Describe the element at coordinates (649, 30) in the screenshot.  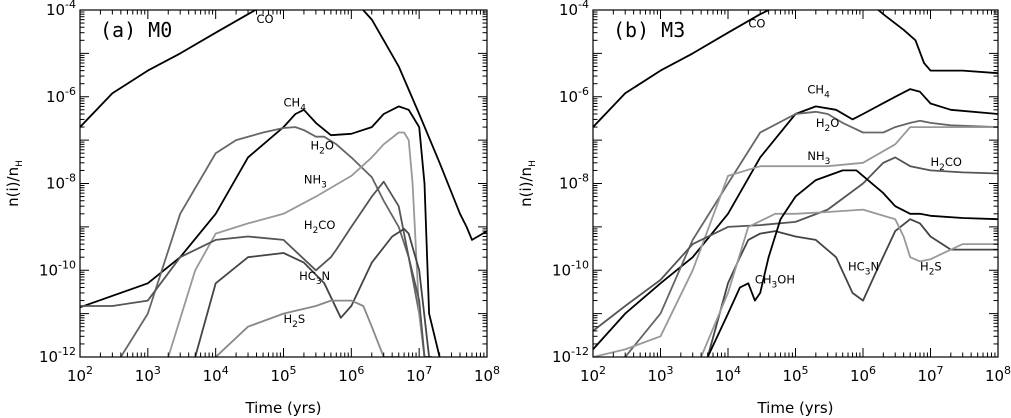
I see `panel-label: (b) M3` at that location.